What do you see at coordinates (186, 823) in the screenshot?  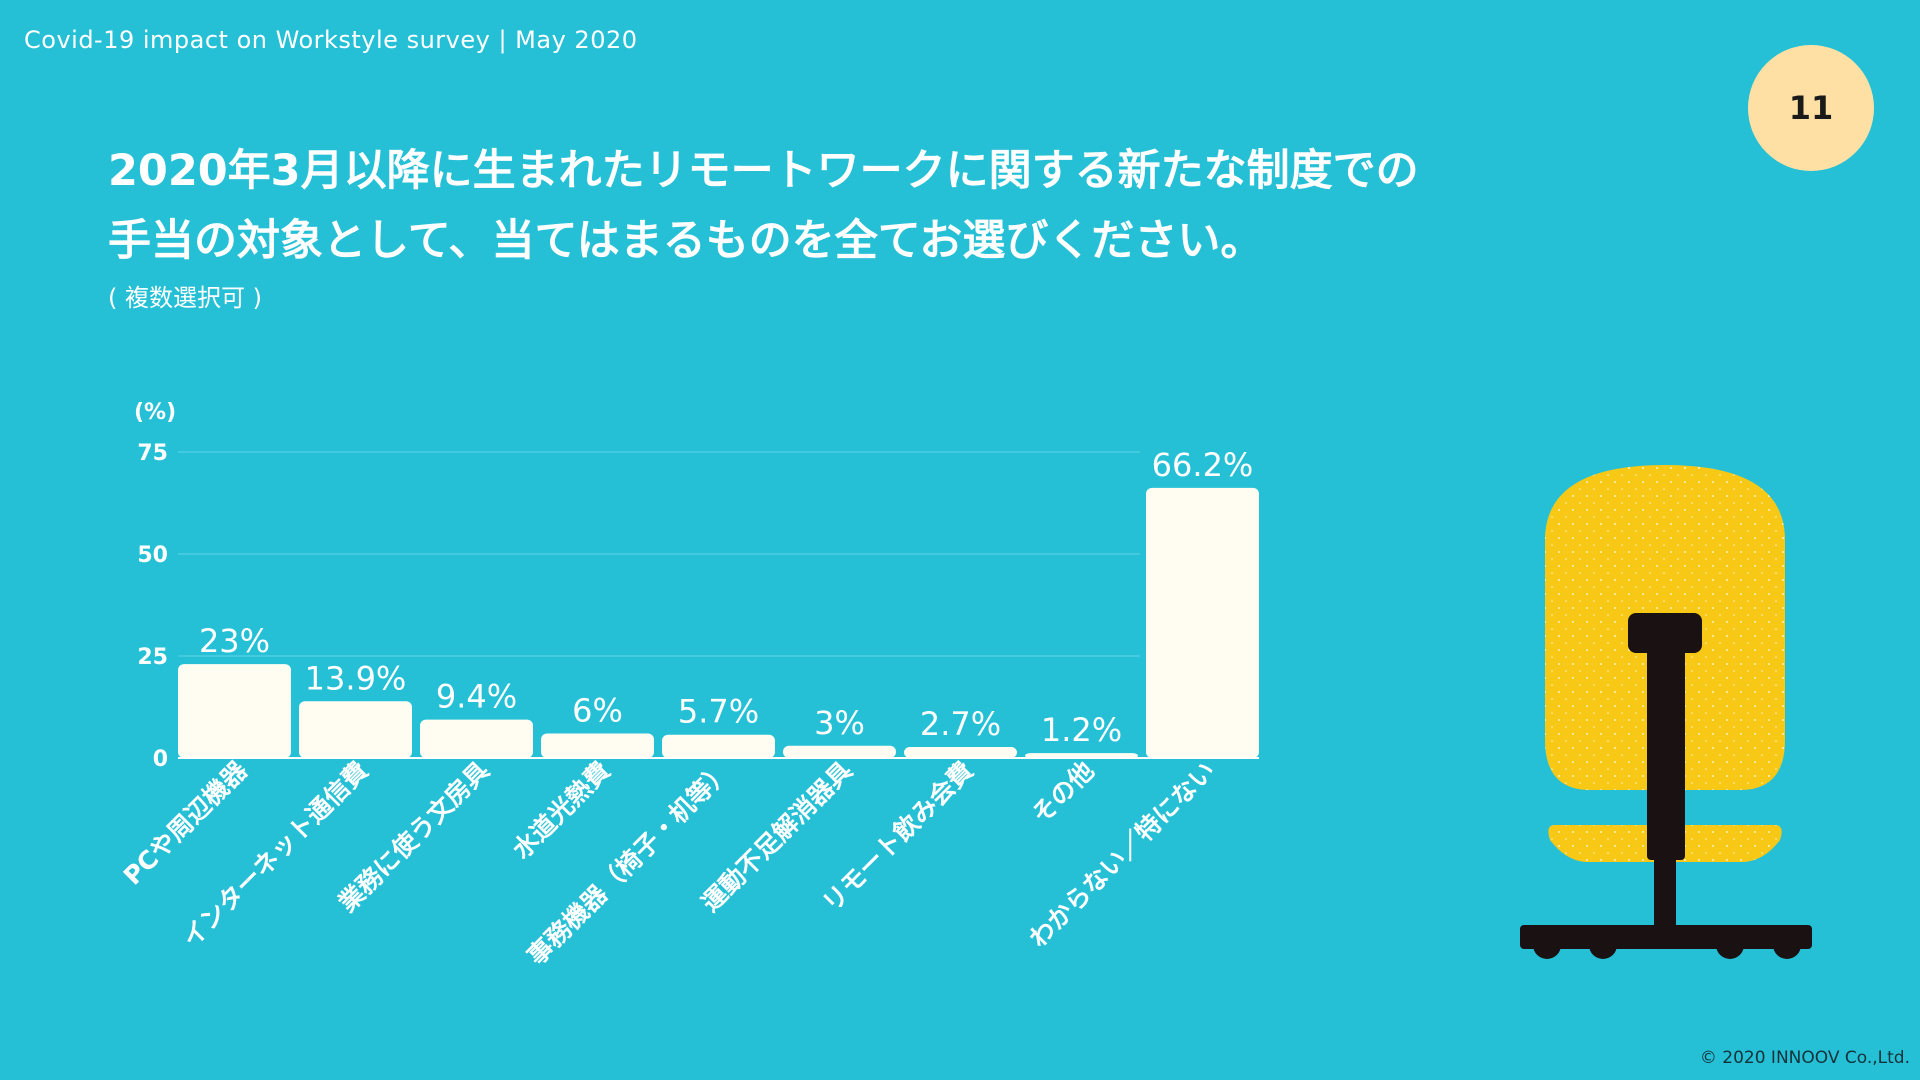 I see `x-category-label: PCや周辺機器` at bounding box center [186, 823].